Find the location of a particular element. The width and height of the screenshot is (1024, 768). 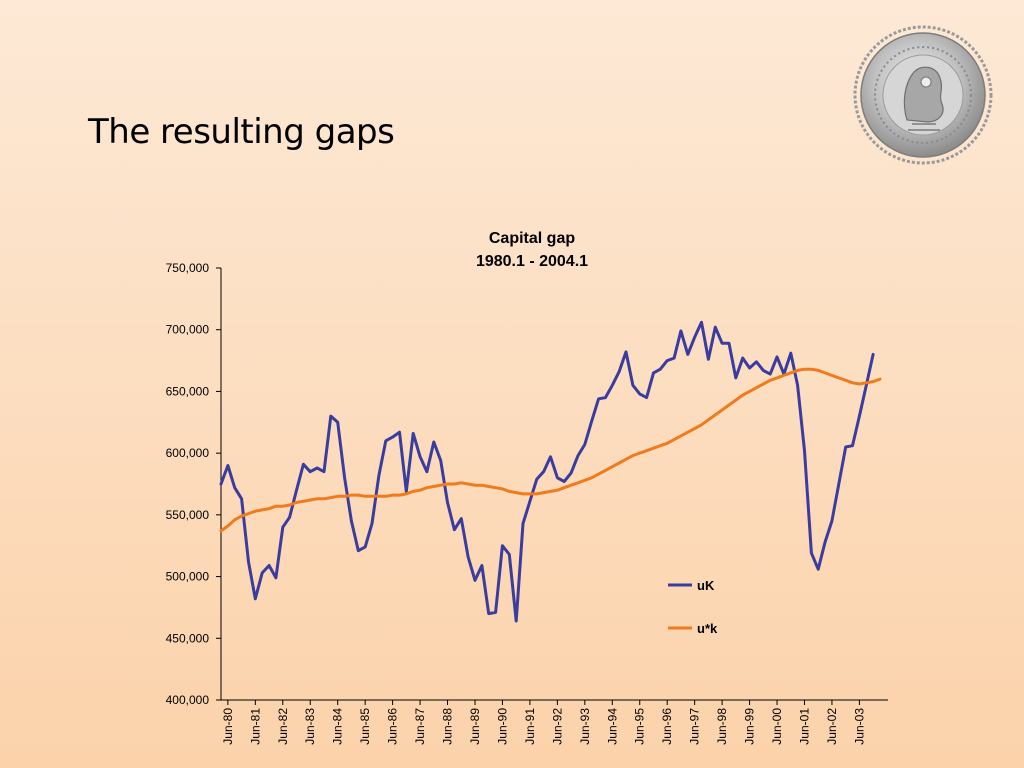

x-tick-label: Jun-92 is located at coordinates (557, 726).